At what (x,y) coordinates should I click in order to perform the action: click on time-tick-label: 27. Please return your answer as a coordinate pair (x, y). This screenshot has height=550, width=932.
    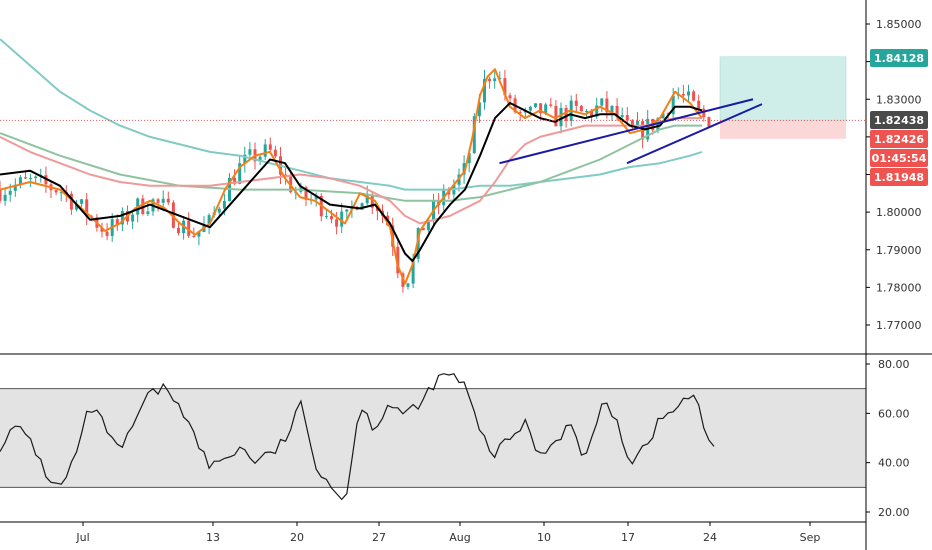
    Looking at the image, I should click on (379, 537).